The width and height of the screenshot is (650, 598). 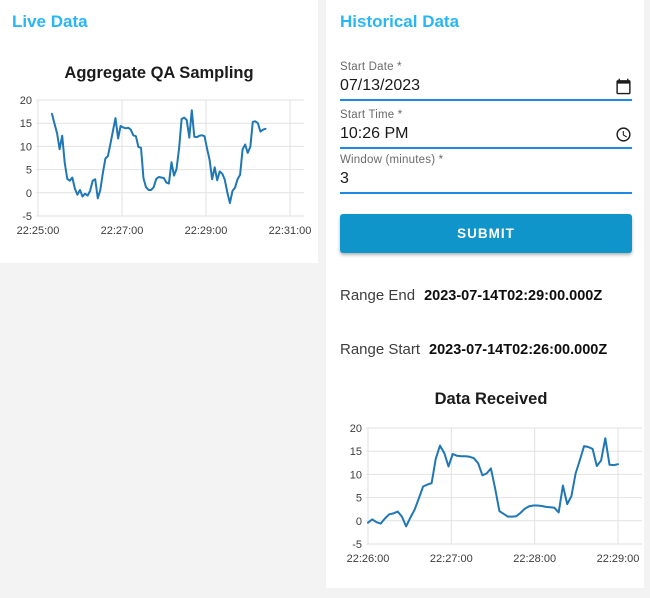 I want to click on start-date-label: Start Date *, so click(x=371, y=67).